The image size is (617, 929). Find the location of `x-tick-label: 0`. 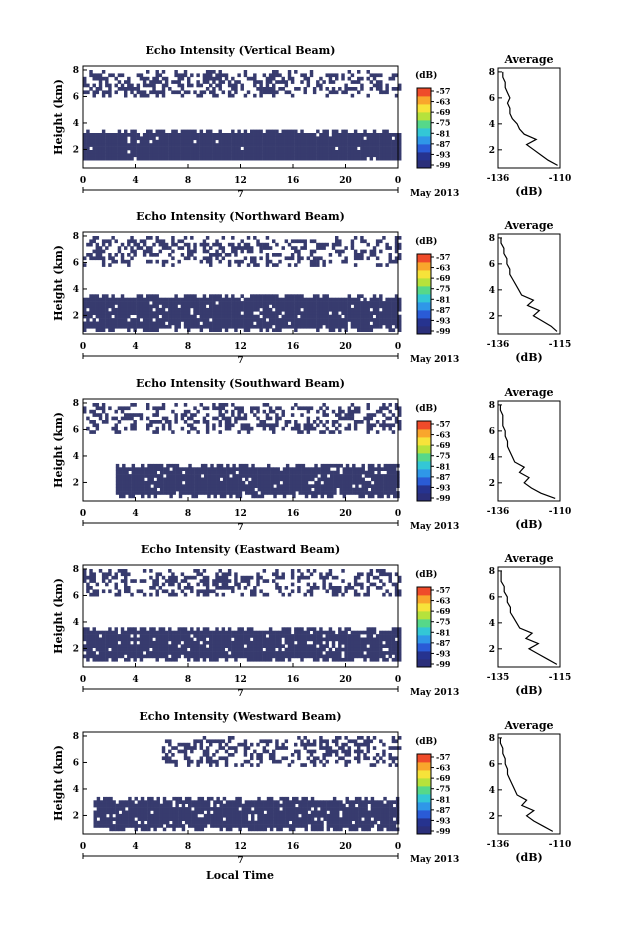

x-tick-label: 0 is located at coordinates (398, 347).